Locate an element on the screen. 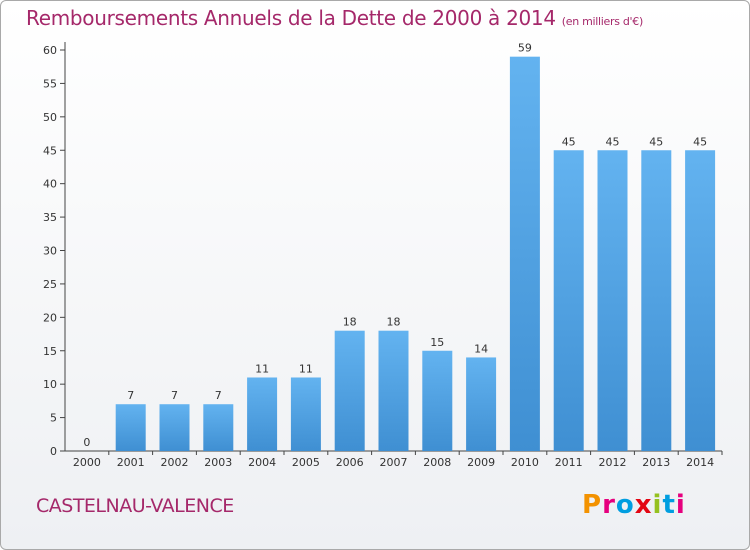 Image resolution: width=750 pixels, height=550 pixels. y-tick-label: 5 is located at coordinates (53, 418).